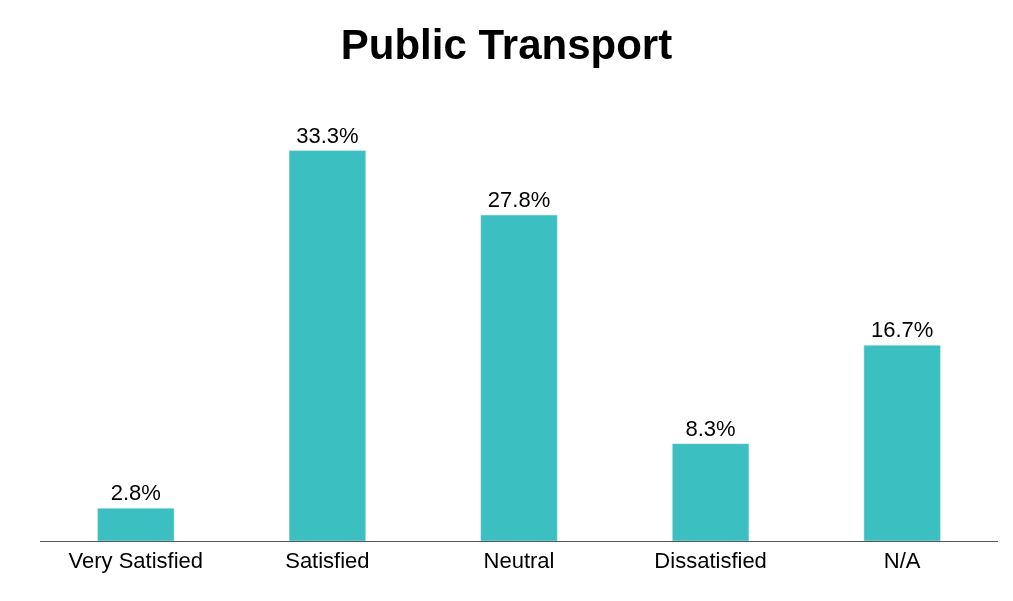  I want to click on x-tick-label: Very Satisfied, so click(136, 561).